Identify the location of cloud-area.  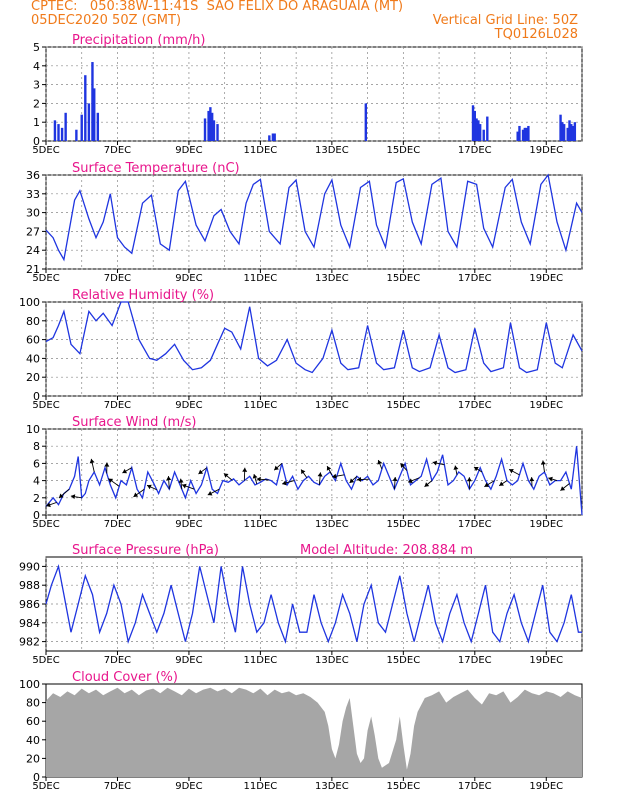
(314, 732).